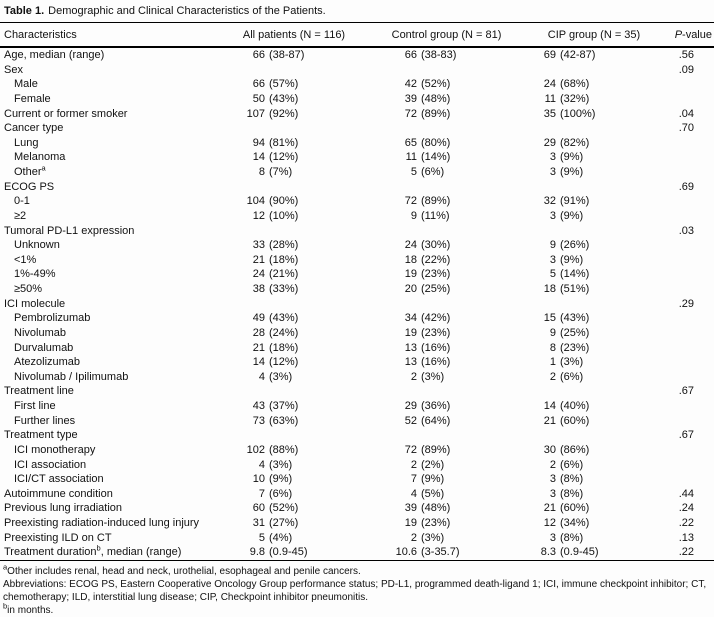 The height and width of the screenshot is (617, 714). Describe the element at coordinates (59, 479) in the screenshot. I see `row-label: ICI/CT association` at that location.